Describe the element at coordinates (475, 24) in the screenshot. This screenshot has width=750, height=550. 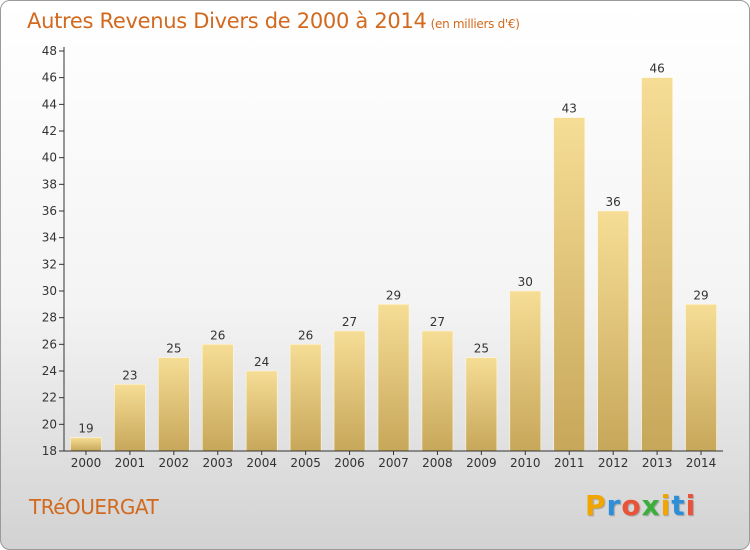
I see `title-unit: (en milliers d'€)` at that location.